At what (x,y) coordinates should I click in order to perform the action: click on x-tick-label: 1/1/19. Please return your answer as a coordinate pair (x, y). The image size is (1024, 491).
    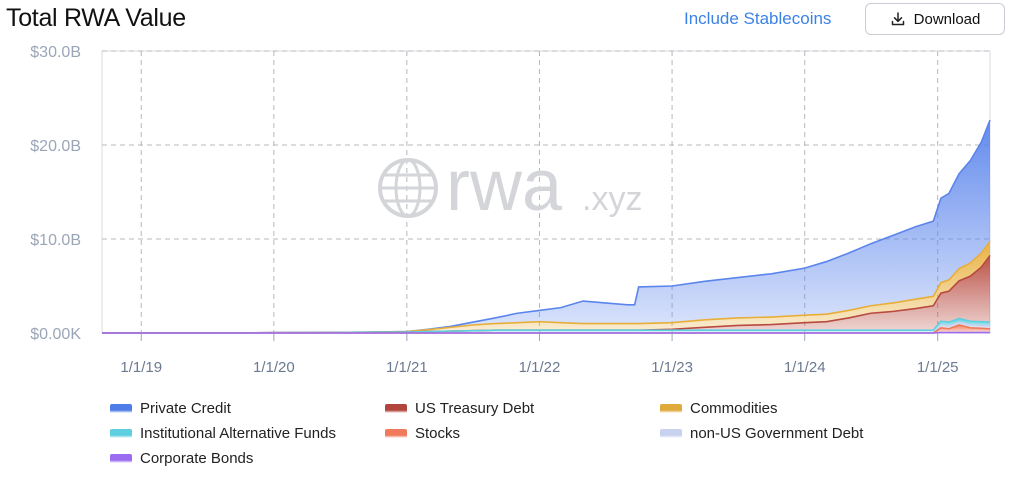
    Looking at the image, I should click on (141, 367).